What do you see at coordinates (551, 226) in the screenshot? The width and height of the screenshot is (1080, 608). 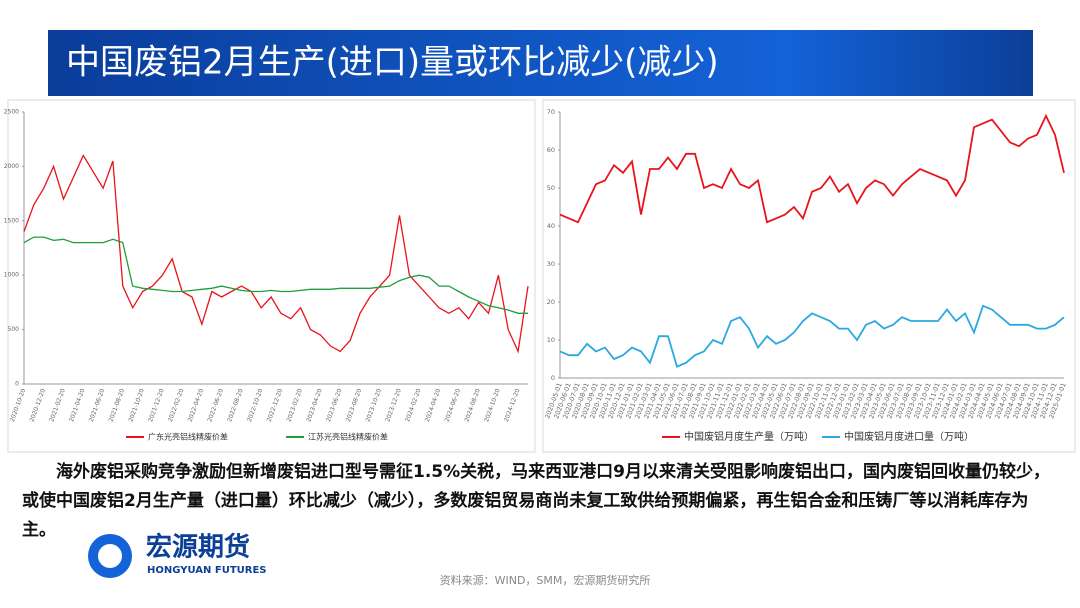 I see `y-tick-label: 40` at bounding box center [551, 226].